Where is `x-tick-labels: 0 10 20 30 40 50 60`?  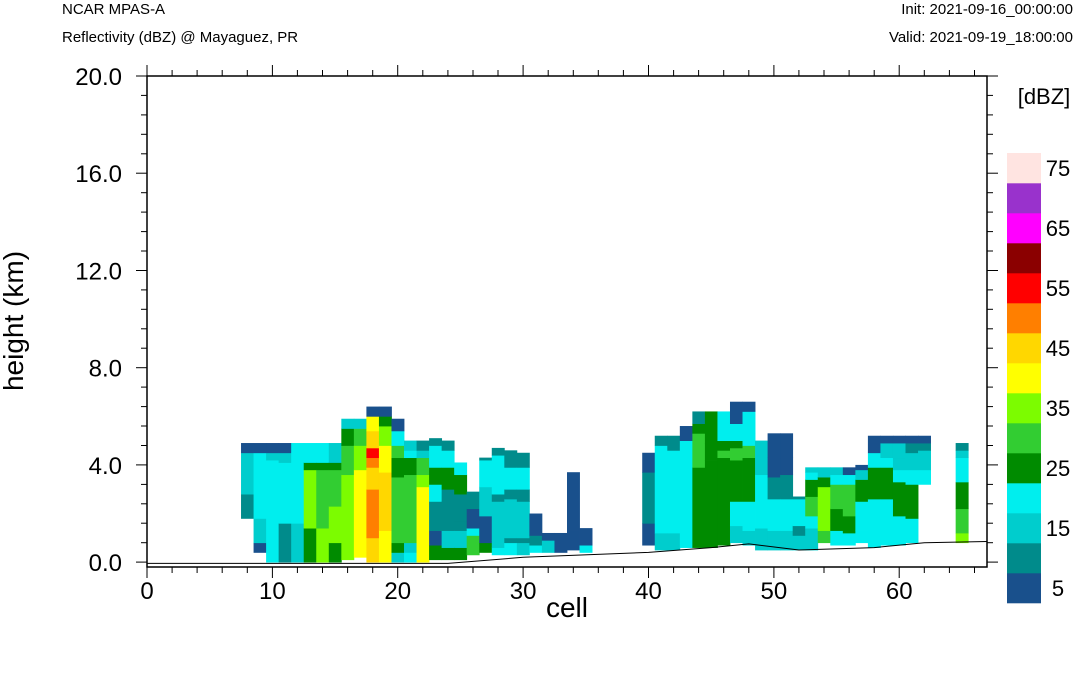
x-tick-labels: 0 10 20 30 40 50 60 is located at coordinates (526, 591).